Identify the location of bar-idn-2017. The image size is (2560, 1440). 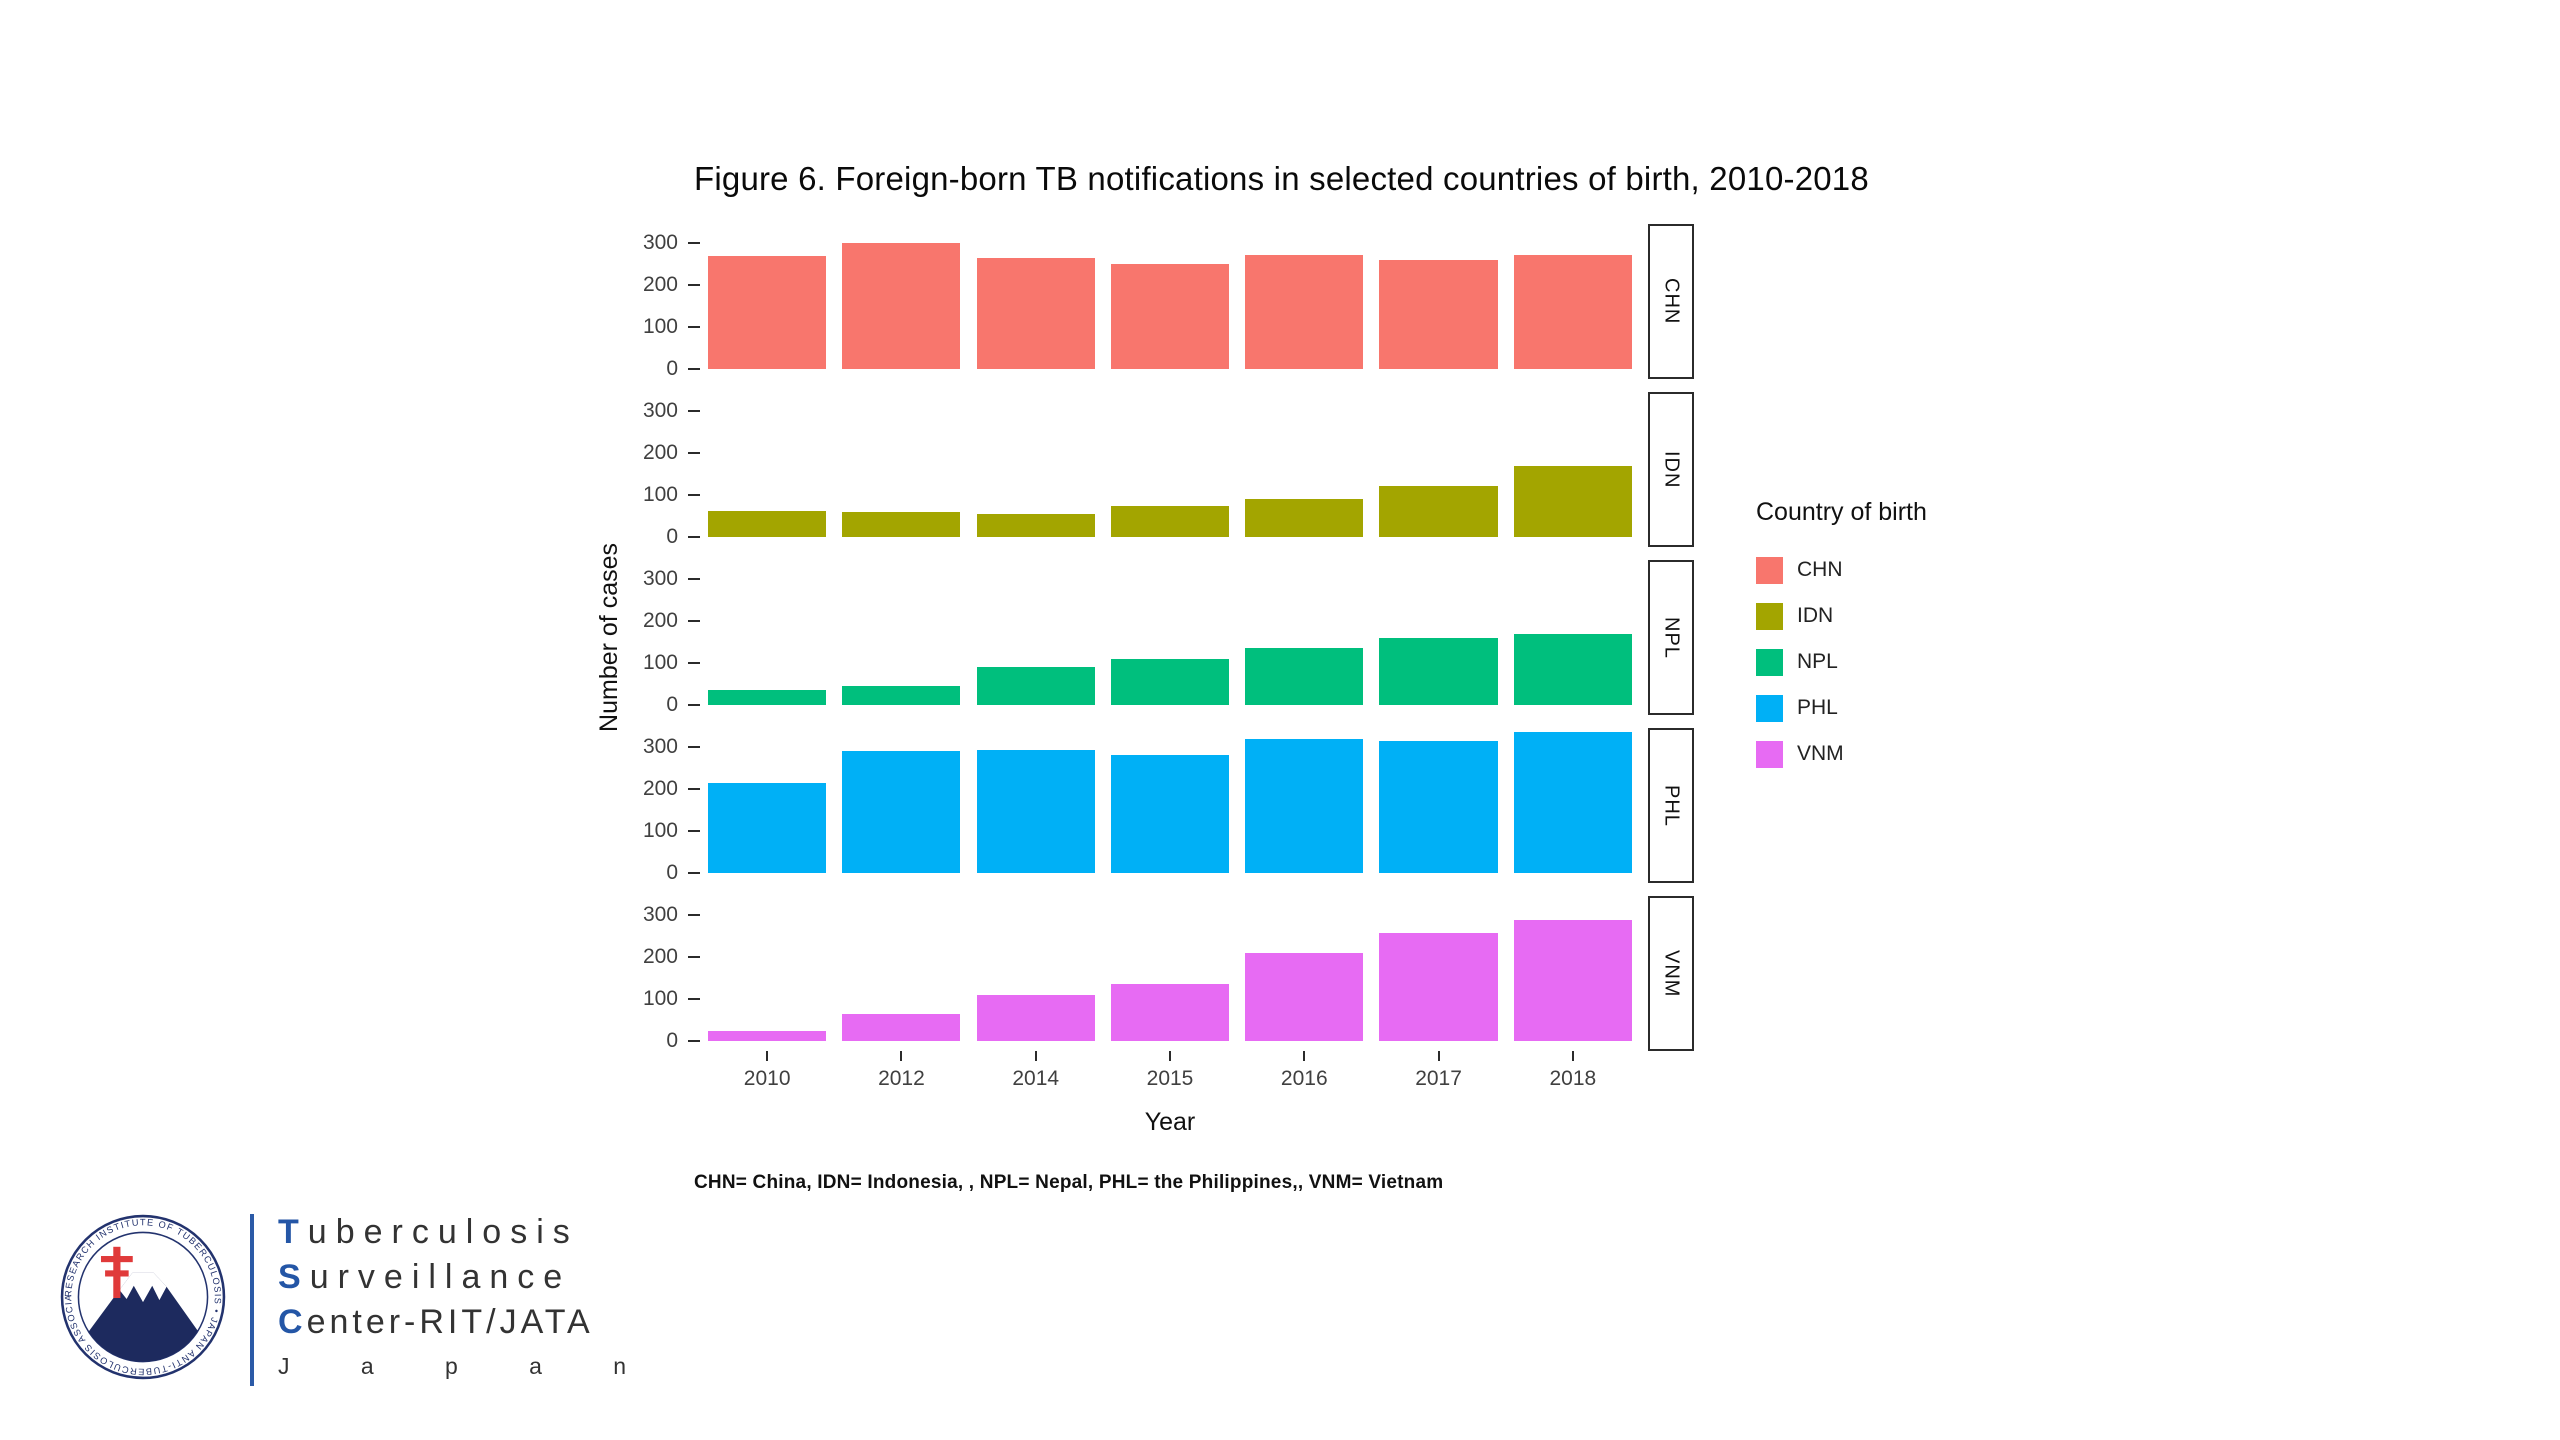
(1438, 511).